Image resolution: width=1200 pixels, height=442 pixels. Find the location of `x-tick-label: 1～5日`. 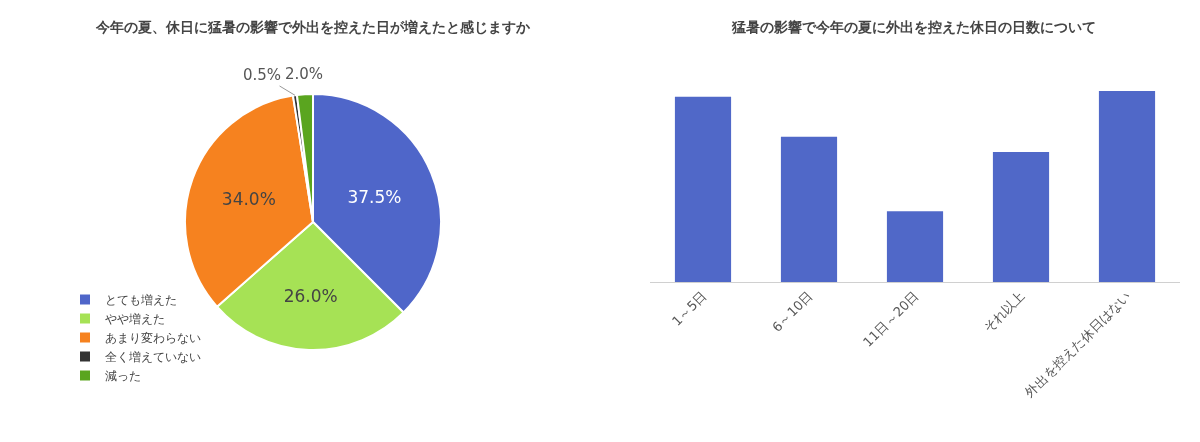

x-tick-label: 1～5日 is located at coordinates (689, 308).